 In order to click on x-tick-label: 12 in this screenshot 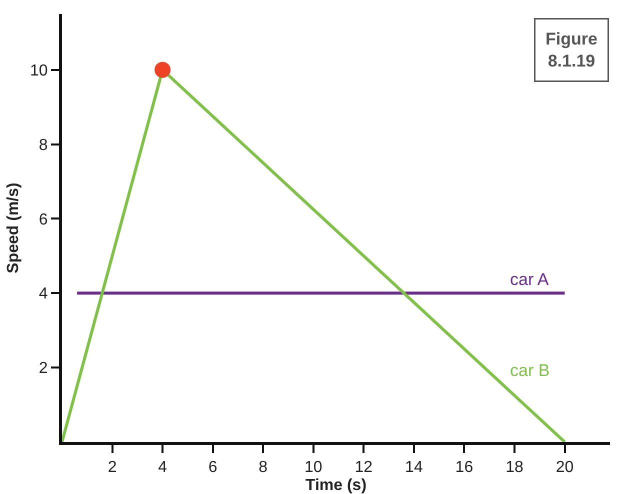, I will do `click(363, 467)`.